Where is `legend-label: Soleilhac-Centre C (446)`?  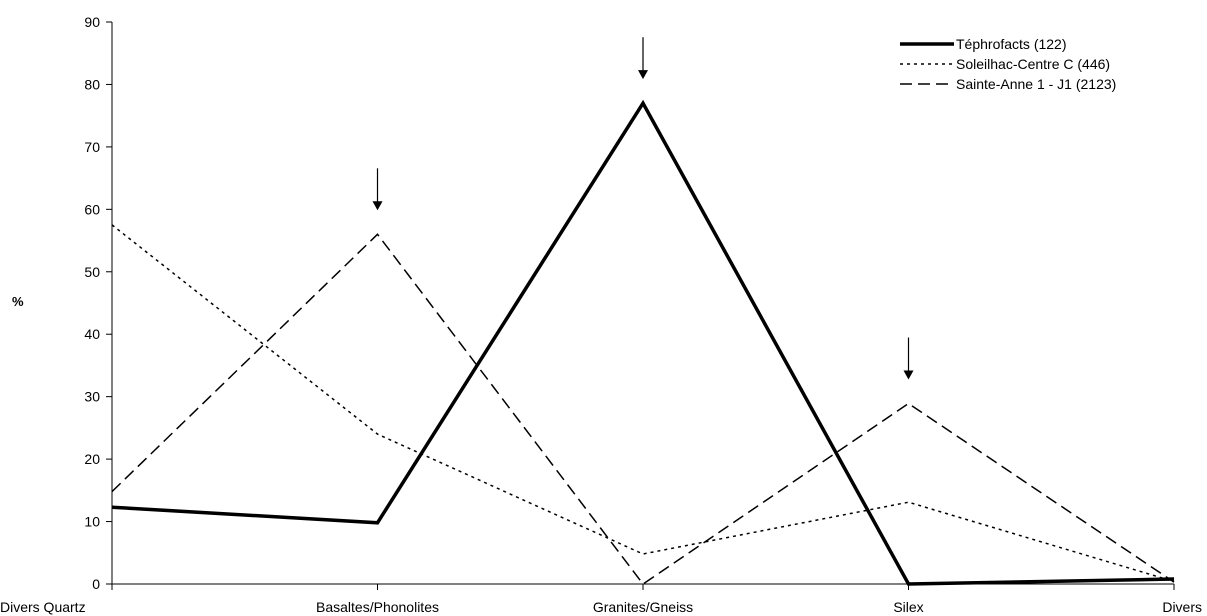
legend-label: Soleilhac-Centre C (446) is located at coordinates (1033, 64).